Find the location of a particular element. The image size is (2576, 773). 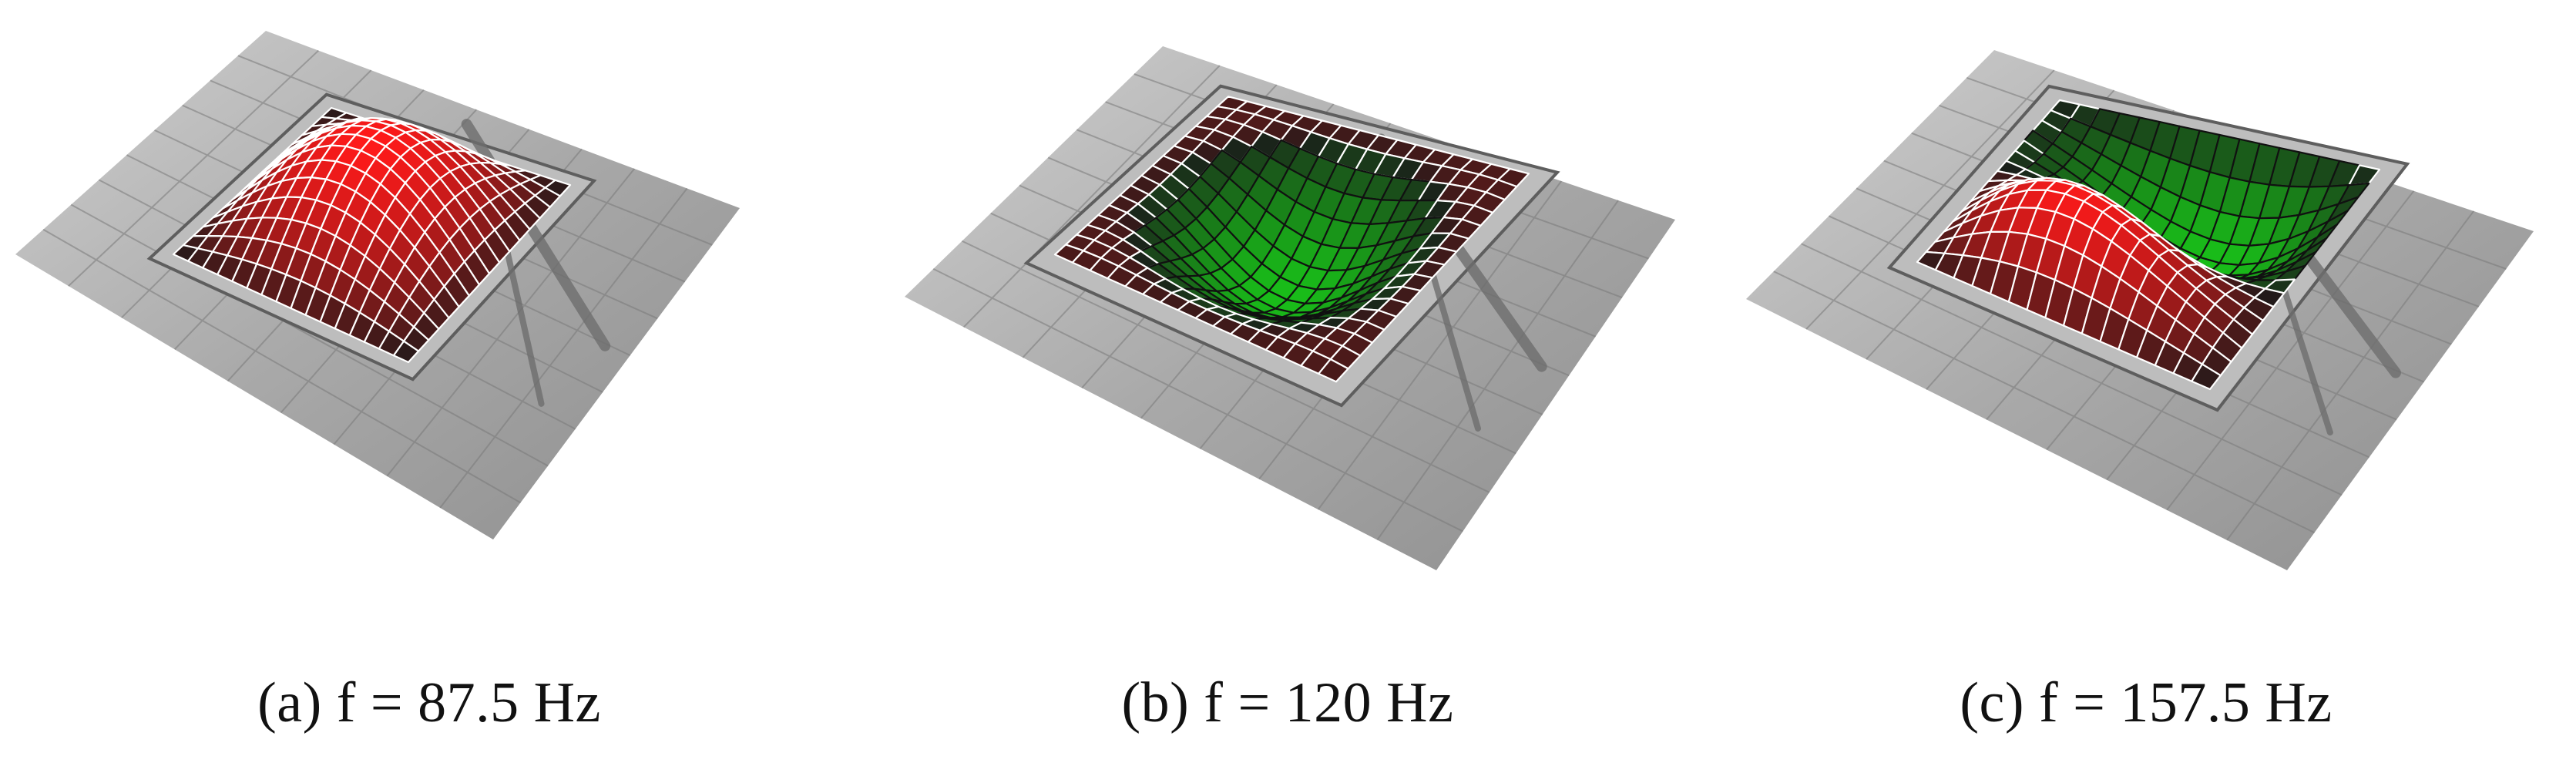

caption-a: (a) f = 87.5 Hz is located at coordinates (429, 702).